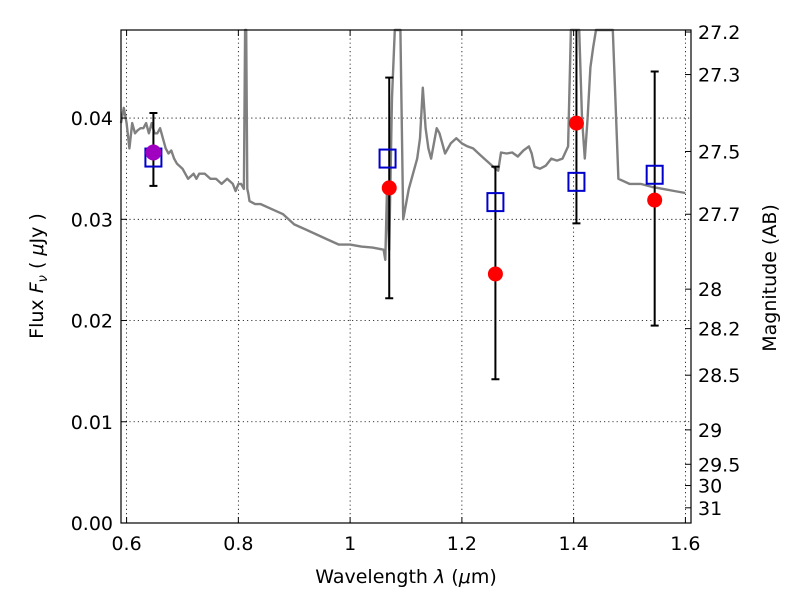 The image size is (800, 600). I want to click on right-tick-label: 30, so click(710, 487).